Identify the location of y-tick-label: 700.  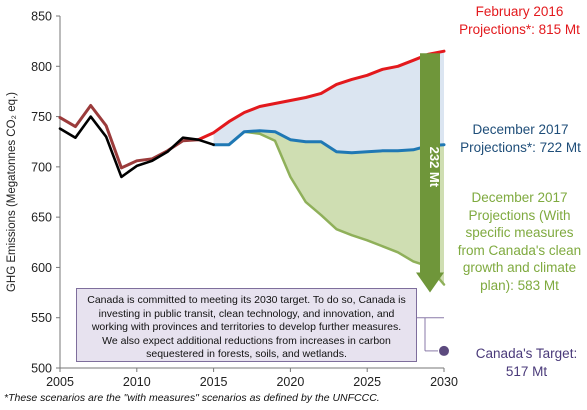
(41, 167).